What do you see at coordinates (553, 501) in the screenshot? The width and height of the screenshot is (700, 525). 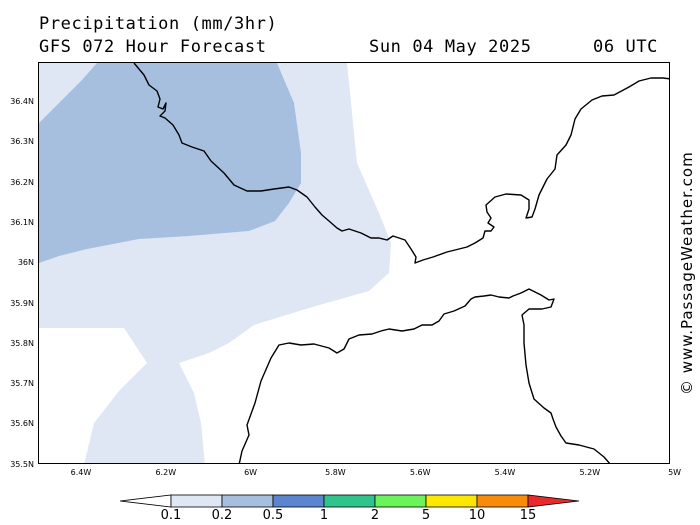 I see `legend-swatch-above` at bounding box center [553, 501].